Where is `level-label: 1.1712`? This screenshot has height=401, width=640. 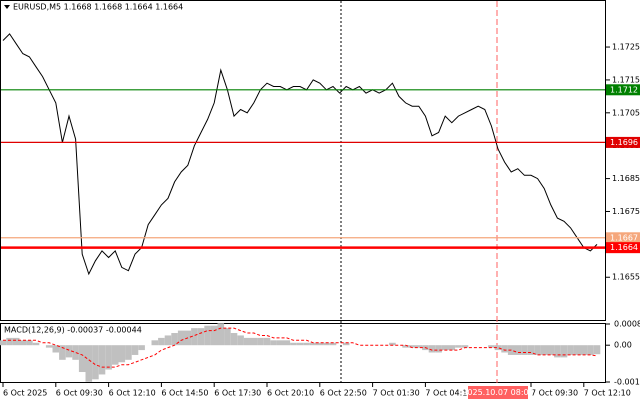 level-label: 1.1712 is located at coordinates (624, 89).